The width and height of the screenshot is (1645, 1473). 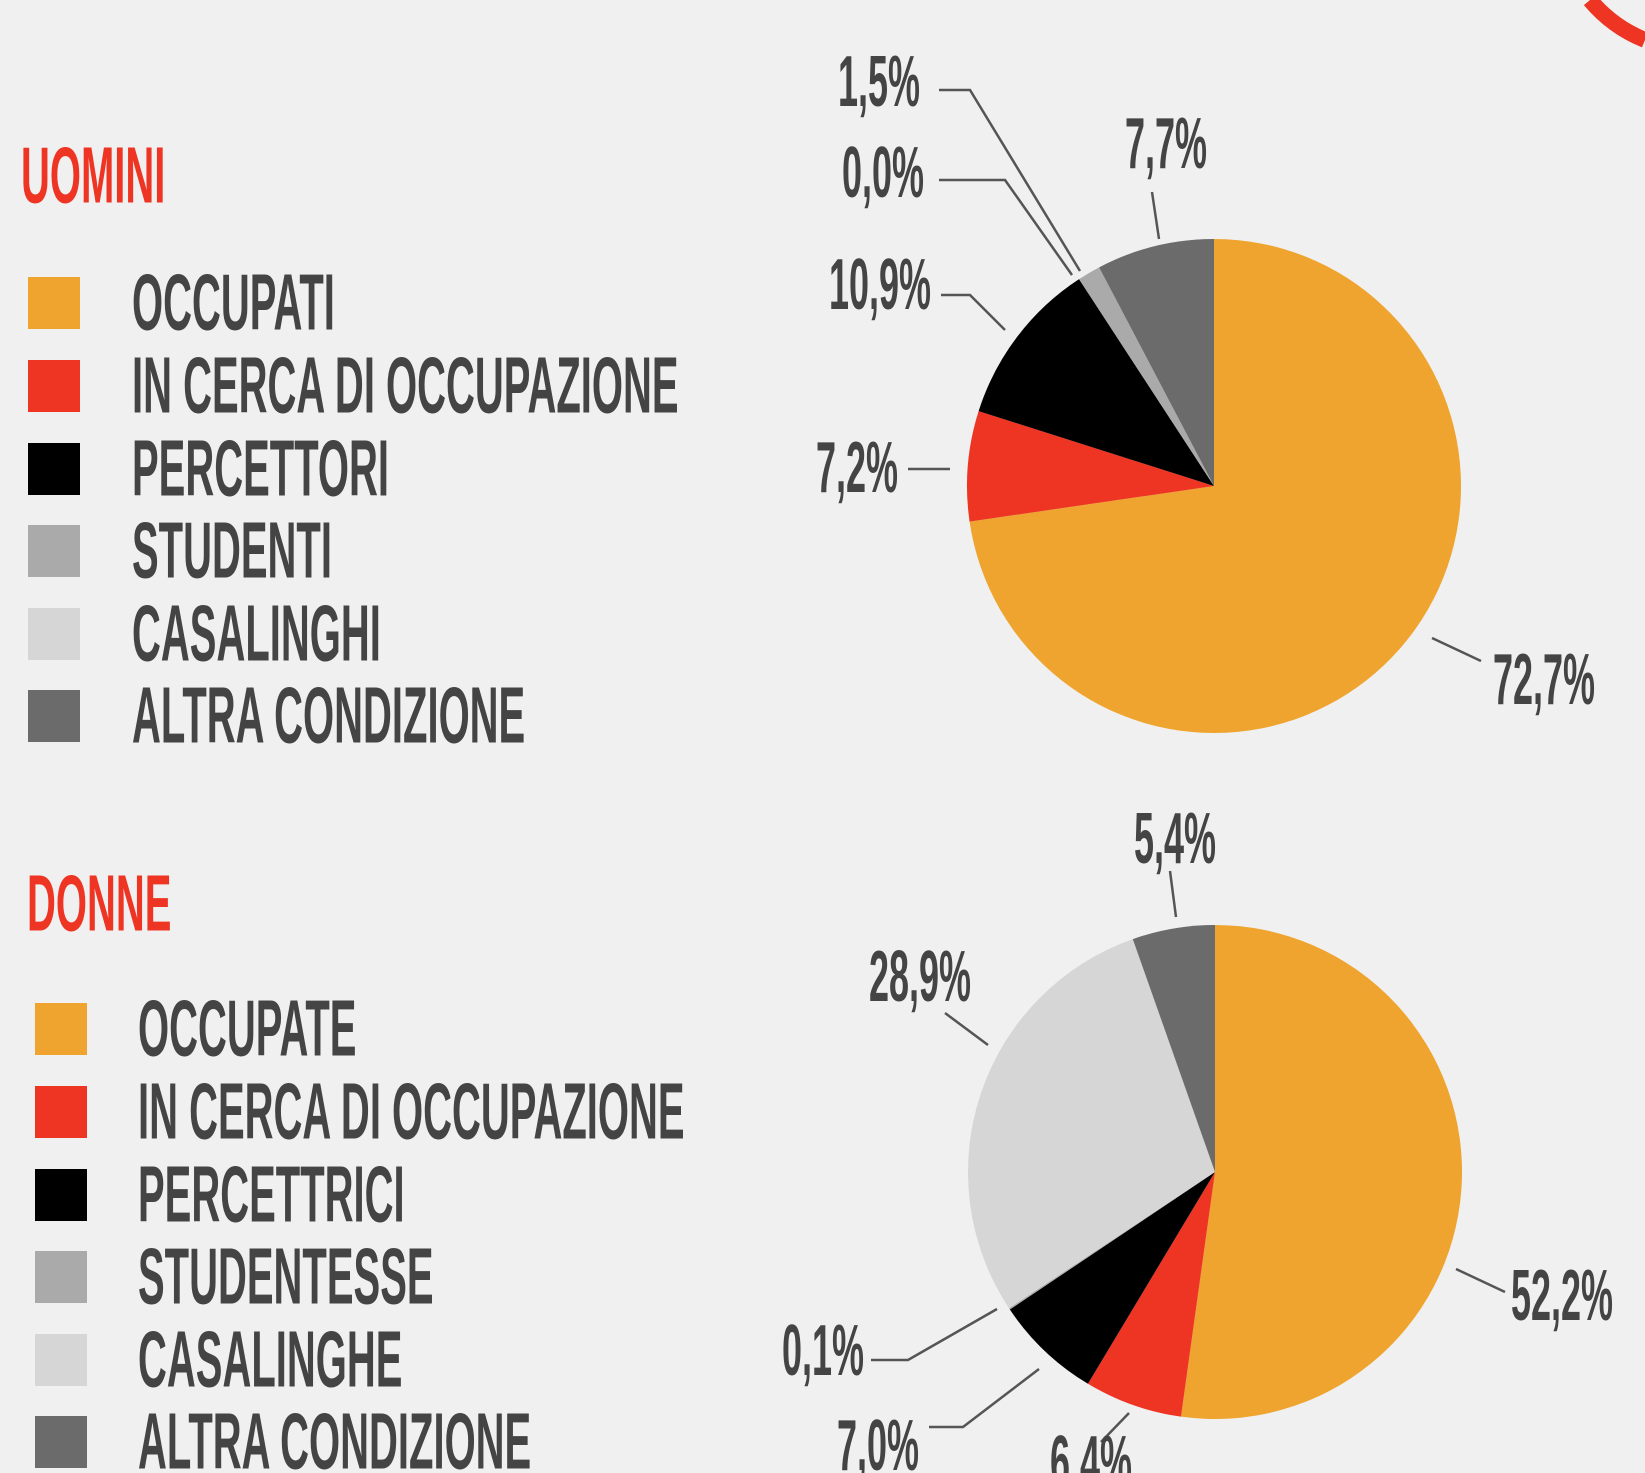 I want to click on legend-label: CASALINGHI, so click(x=256, y=634).